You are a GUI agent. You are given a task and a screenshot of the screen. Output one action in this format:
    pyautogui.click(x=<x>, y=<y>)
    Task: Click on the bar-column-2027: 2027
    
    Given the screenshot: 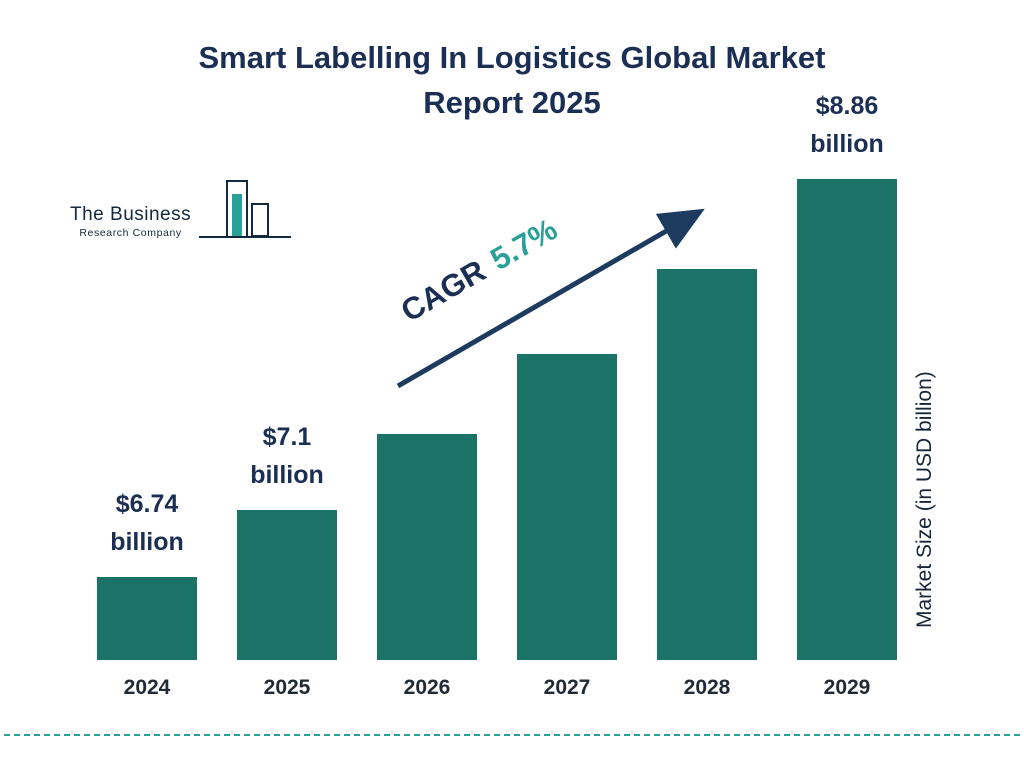 What is the action you would take?
    pyautogui.click(x=567, y=429)
    